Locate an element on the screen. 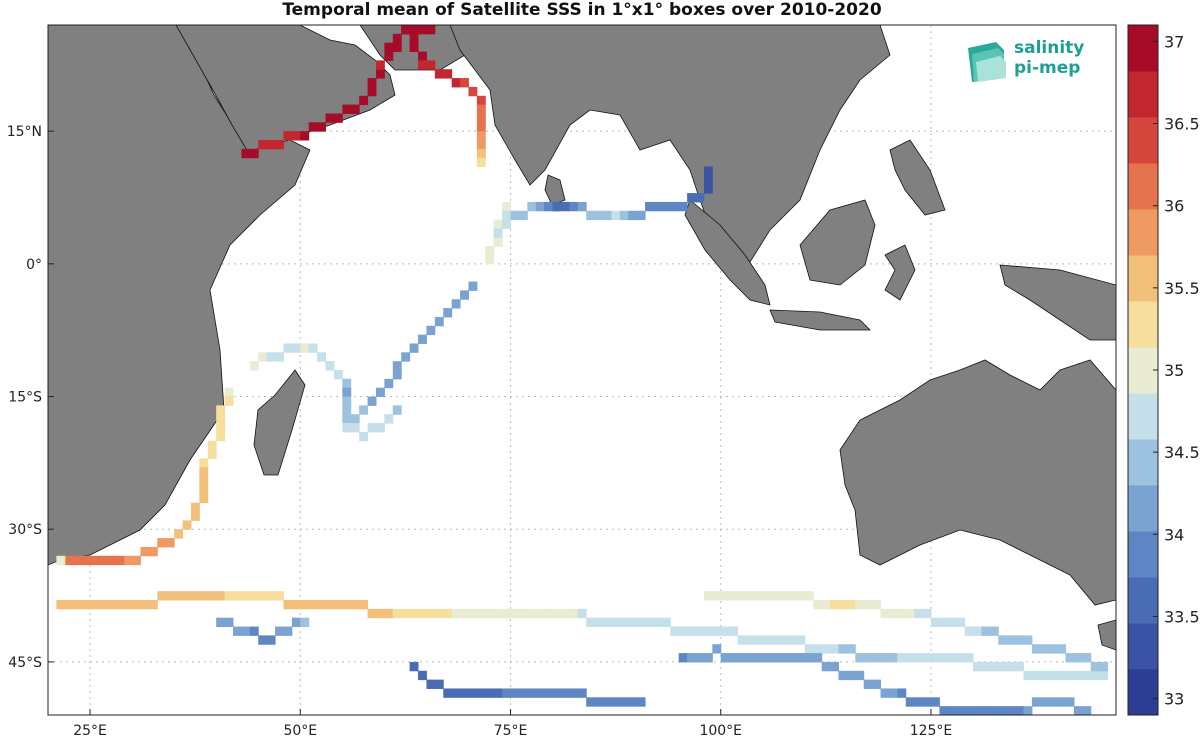  colorbar-tick-label: 35 is located at coordinates (1174, 370).